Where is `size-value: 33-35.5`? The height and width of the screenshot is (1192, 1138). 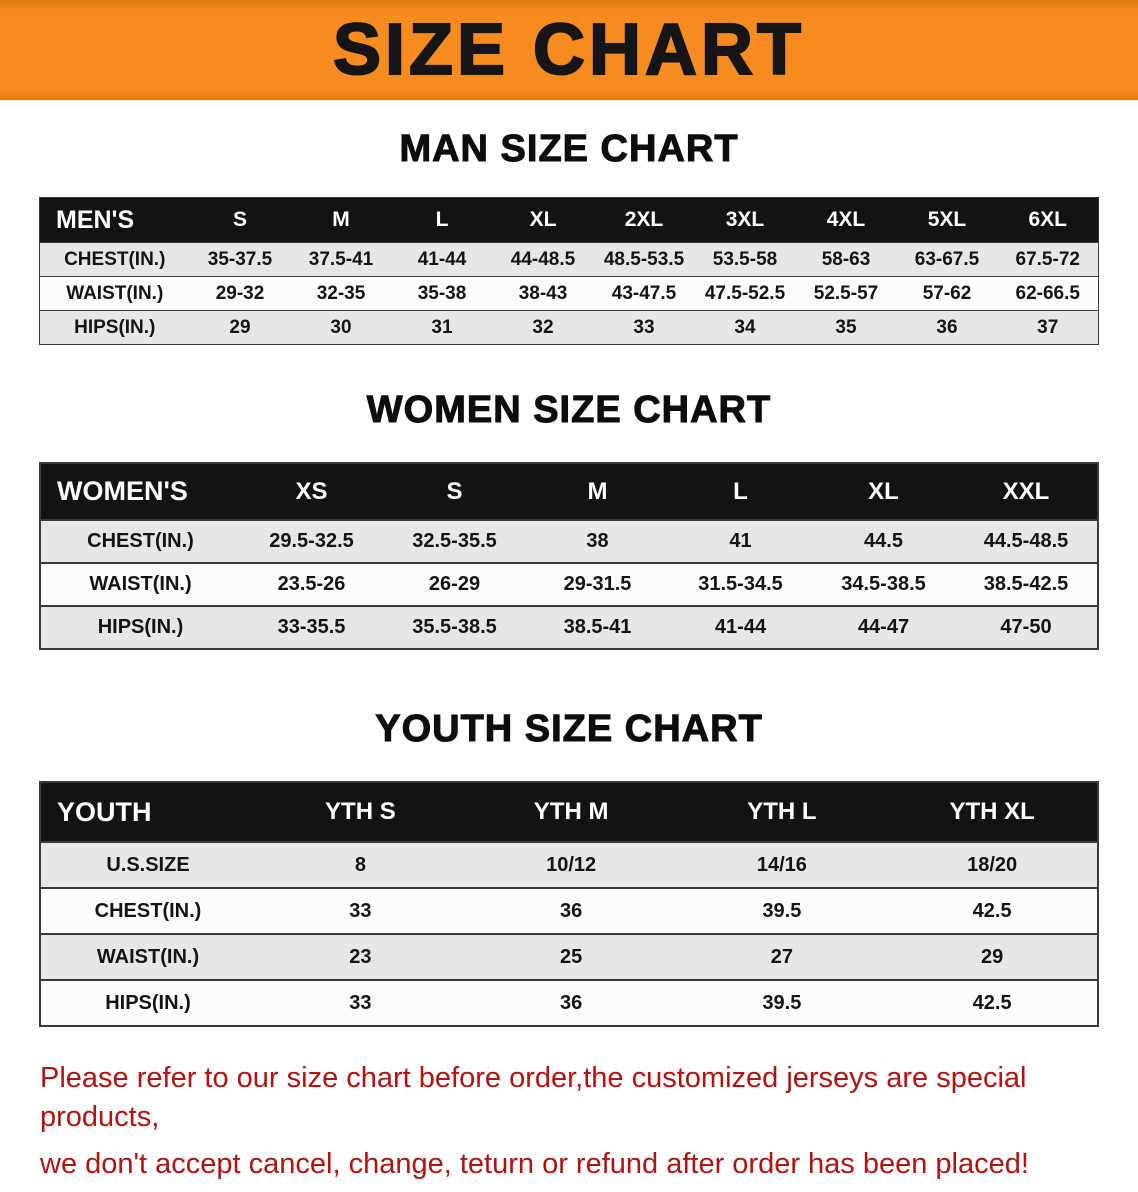
size-value: 33-35.5 is located at coordinates (311, 627).